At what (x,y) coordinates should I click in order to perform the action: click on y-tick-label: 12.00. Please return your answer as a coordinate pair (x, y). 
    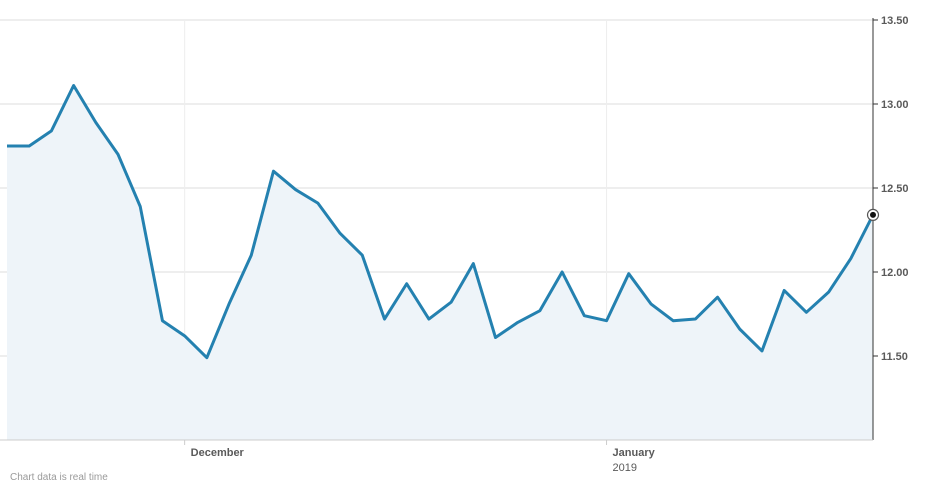
    Looking at the image, I should click on (895, 273).